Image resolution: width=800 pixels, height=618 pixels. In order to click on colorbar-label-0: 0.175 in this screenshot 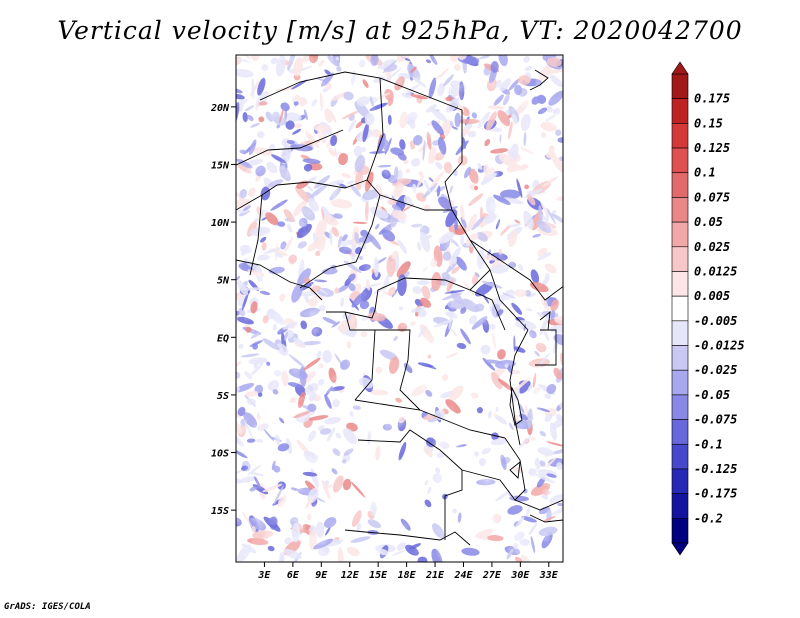, I will do `click(712, 99)`.